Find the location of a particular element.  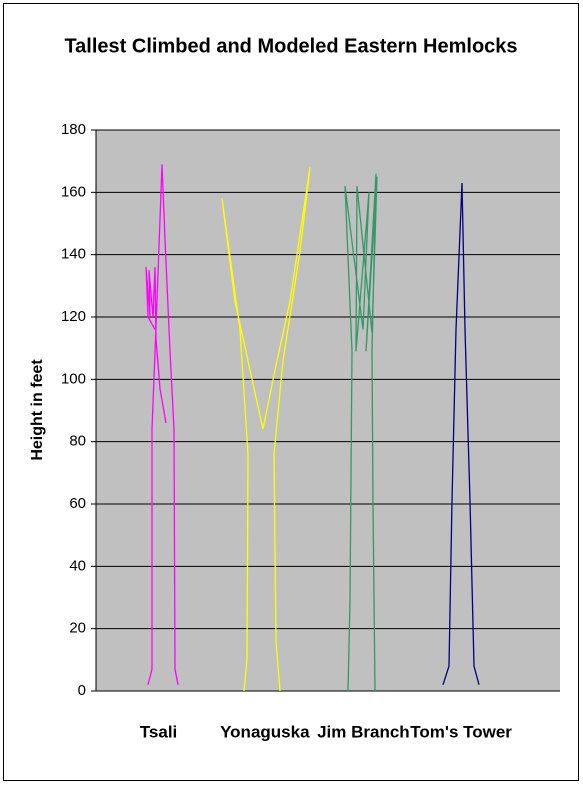

y-tick-label: 80 is located at coordinates (77, 441).